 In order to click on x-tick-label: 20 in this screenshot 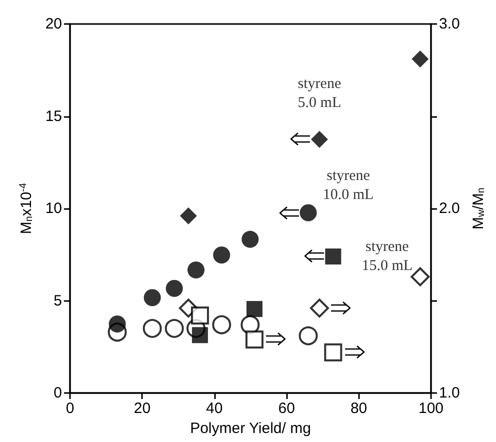, I will do `click(142, 408)`.